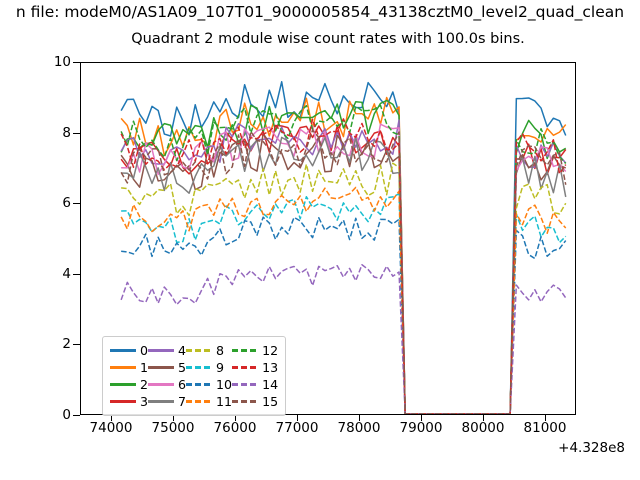 The image size is (640, 480). I want to click on y-tick-label: 2, so click(66, 344).